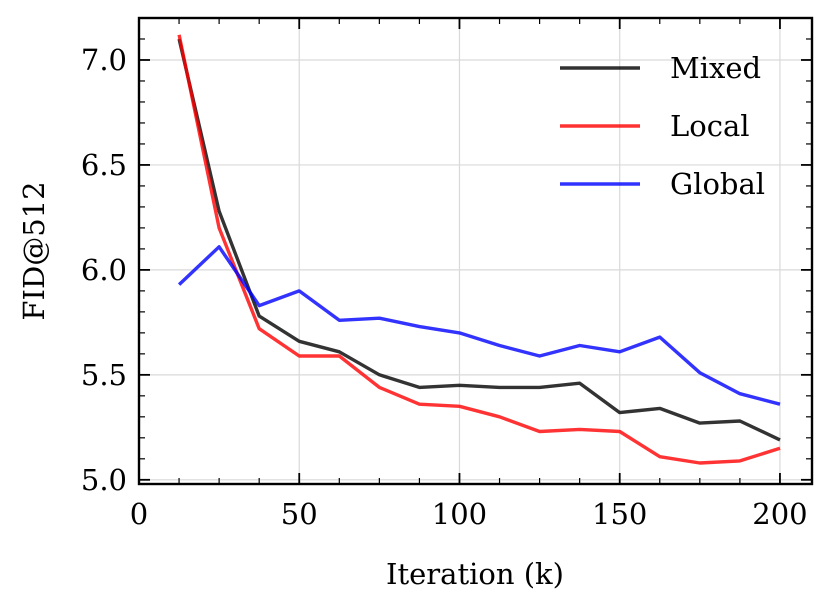  Describe the element at coordinates (715, 68) in the screenshot. I see `legend-label: Mixed` at that location.